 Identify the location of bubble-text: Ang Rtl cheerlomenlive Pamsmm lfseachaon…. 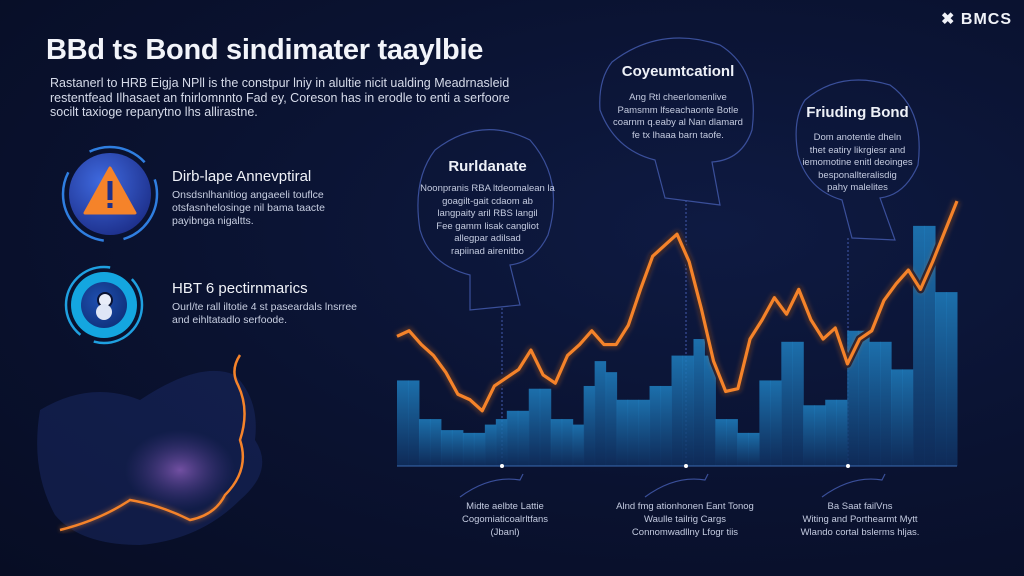
(678, 117).